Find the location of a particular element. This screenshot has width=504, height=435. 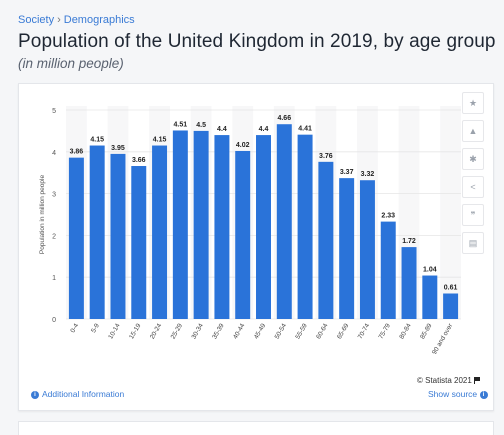

copyright-text: © Statista 2021 is located at coordinates (444, 380).